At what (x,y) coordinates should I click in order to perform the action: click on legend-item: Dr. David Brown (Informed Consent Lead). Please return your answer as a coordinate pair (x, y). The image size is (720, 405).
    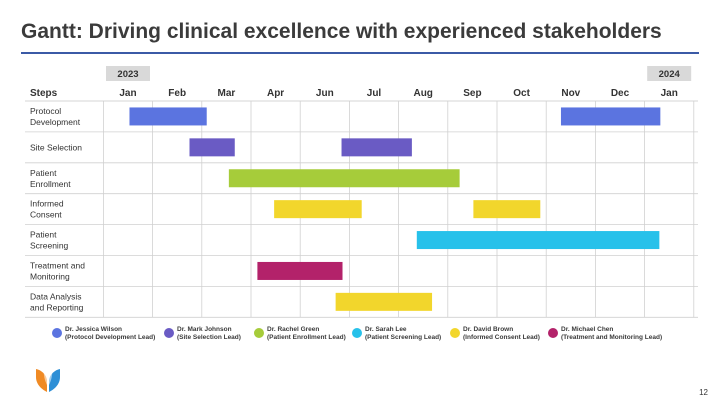
    Looking at the image, I should click on (499, 334).